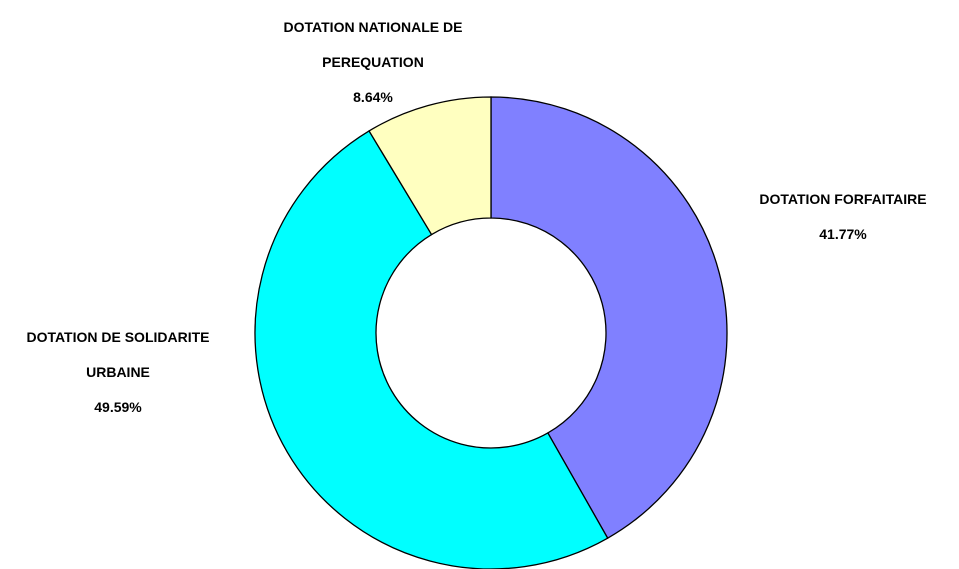  Describe the element at coordinates (373, 97) in the screenshot. I see `value-label: 8.64%` at that location.